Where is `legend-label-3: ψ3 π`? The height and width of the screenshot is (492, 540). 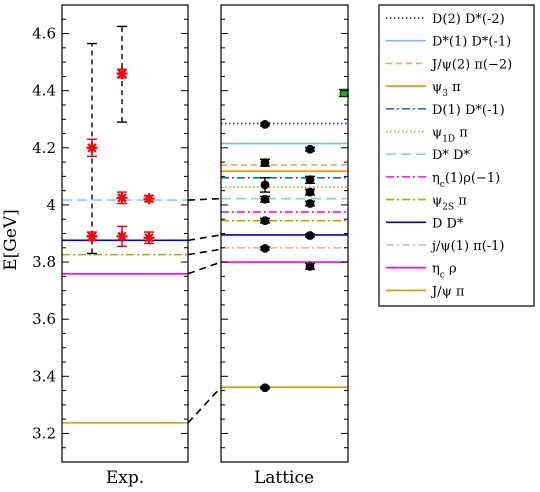 legend-label-3: ψ3 π is located at coordinates (446, 89).